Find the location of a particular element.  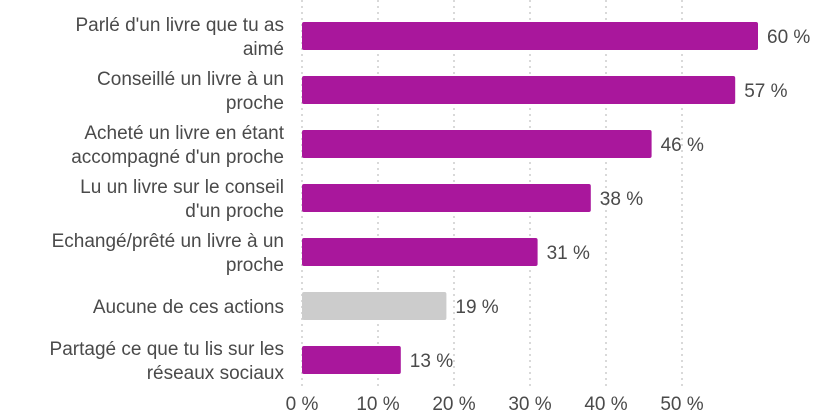

value-label-4: 31 % is located at coordinates (568, 253).